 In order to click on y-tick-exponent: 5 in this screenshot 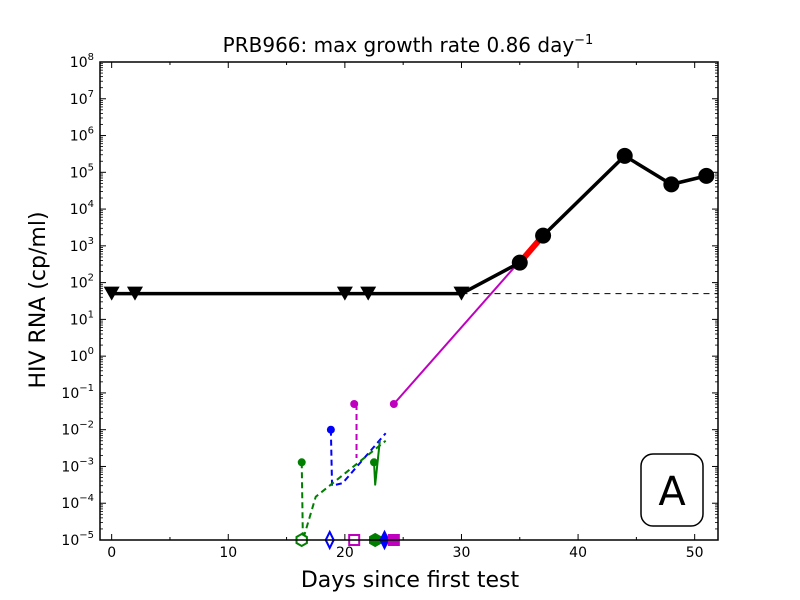, I will do `click(91, 167)`.